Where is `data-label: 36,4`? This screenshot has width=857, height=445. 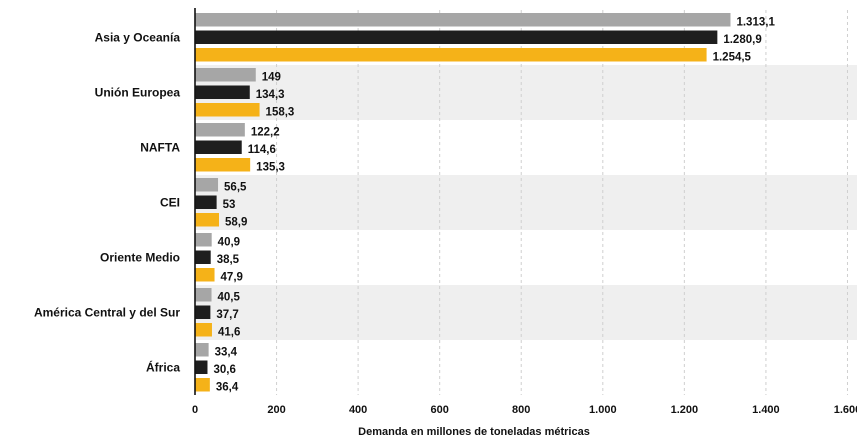
data-label: 36,4 is located at coordinates (227, 388).